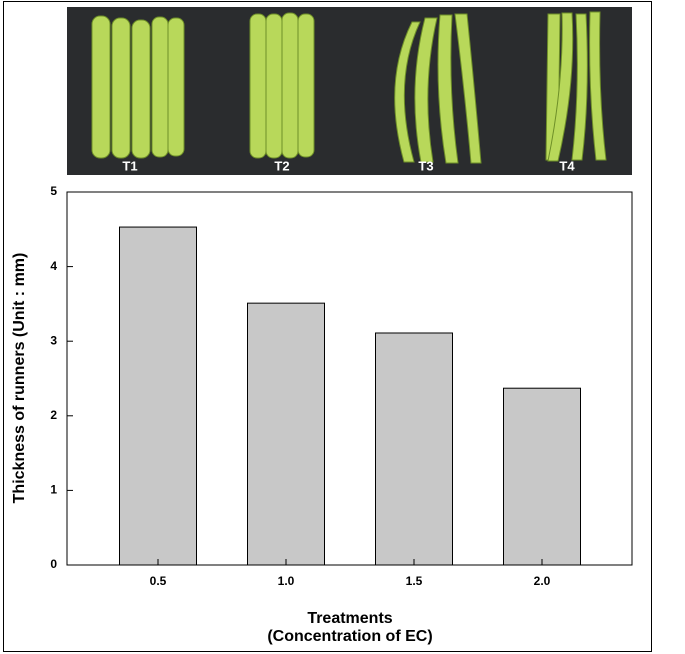 This screenshot has width=685, height=654. What do you see at coordinates (542, 581) in the screenshot?
I see `x-tick-label: 2.0` at bounding box center [542, 581].